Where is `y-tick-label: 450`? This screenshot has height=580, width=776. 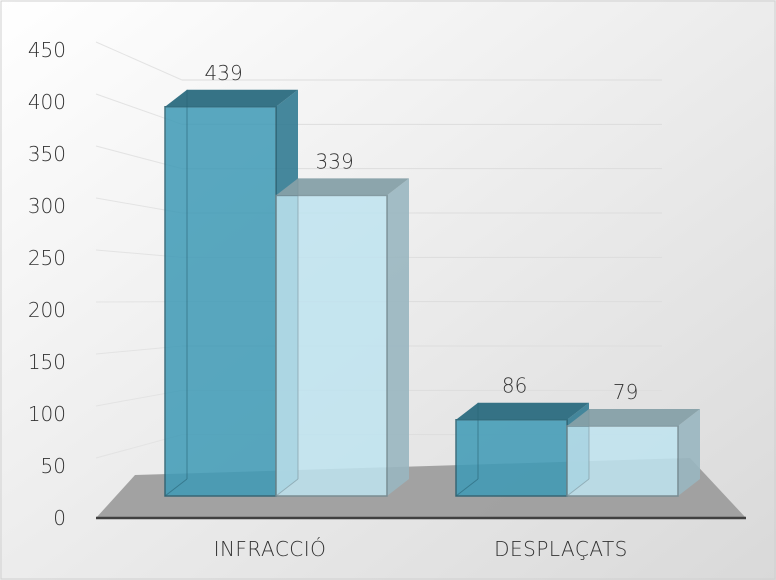
y-tick-label: 450 is located at coordinates (47, 50).